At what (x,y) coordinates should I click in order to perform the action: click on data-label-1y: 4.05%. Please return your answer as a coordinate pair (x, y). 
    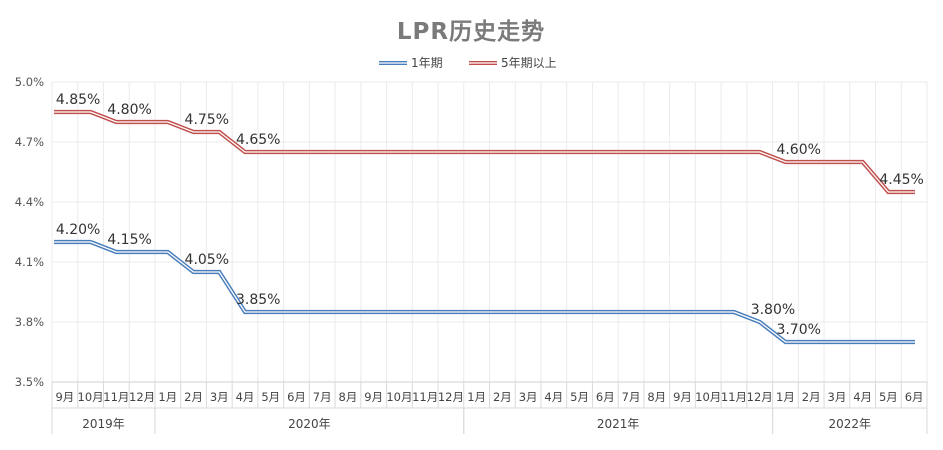
    Looking at the image, I should click on (207, 260).